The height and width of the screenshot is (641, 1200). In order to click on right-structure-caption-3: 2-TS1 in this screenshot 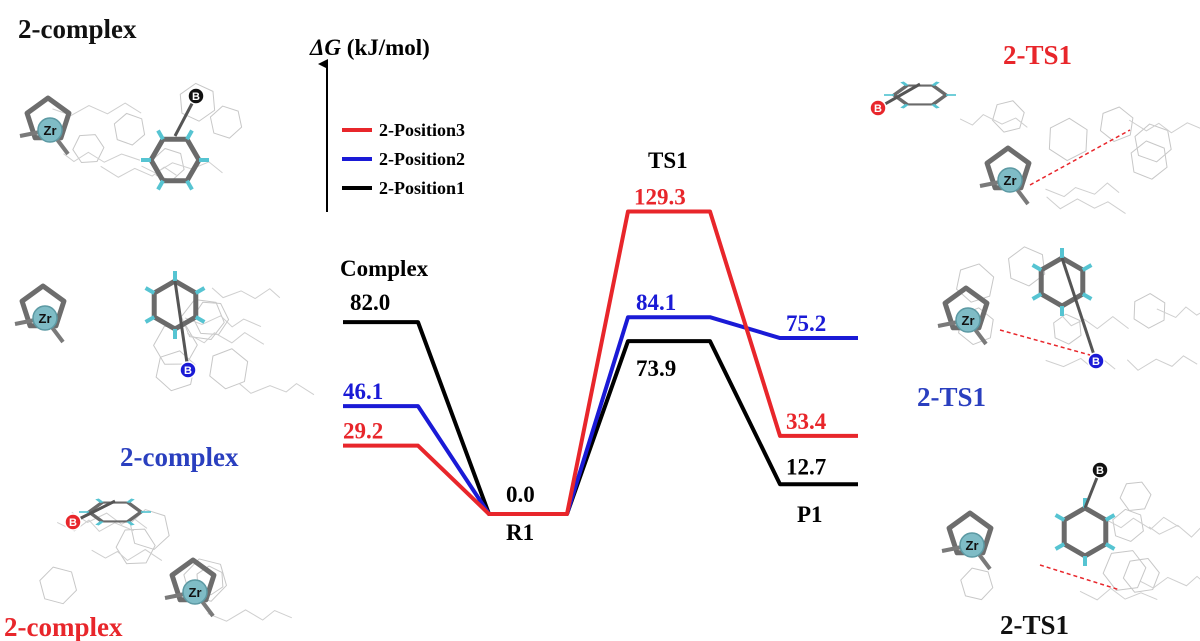, I will do `click(1034, 625)`.